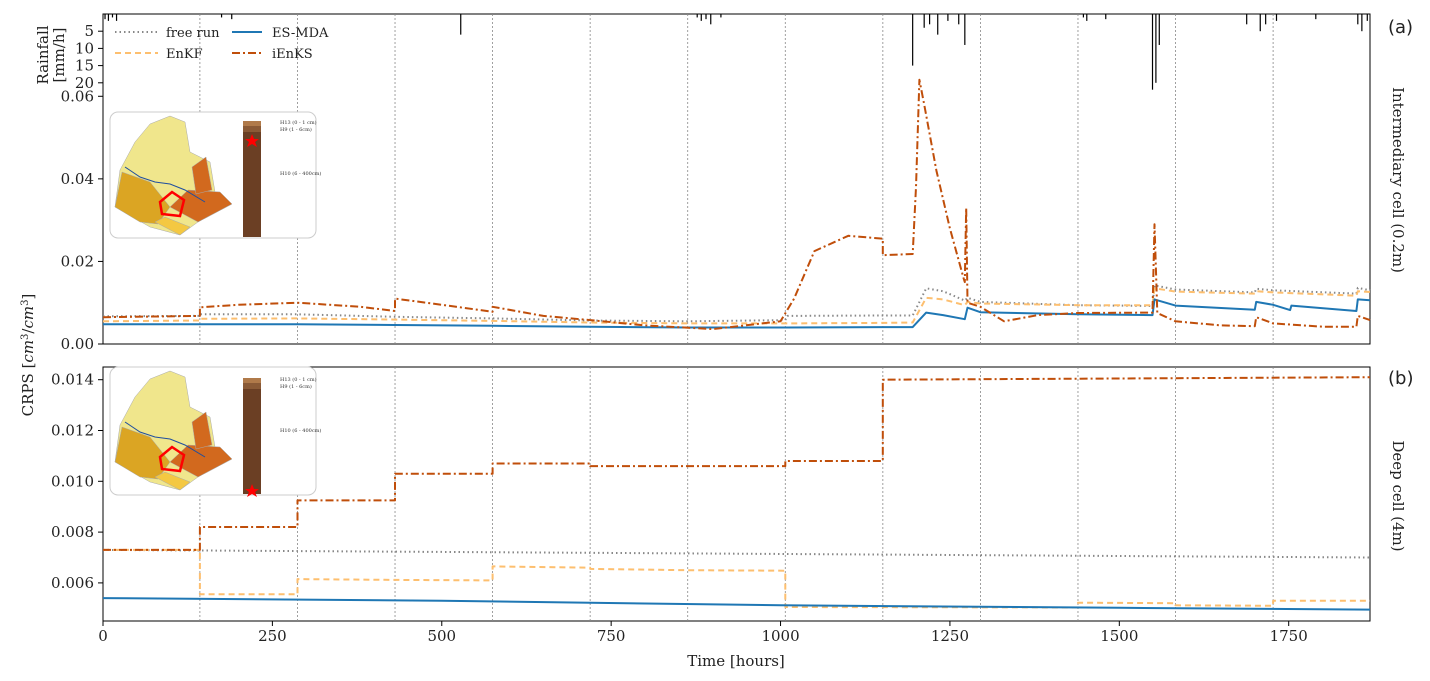  Describe the element at coordinates (300, 173) in the screenshot. I see `inset-a-layer-bot: H10 (6 - 400cm)` at that location.